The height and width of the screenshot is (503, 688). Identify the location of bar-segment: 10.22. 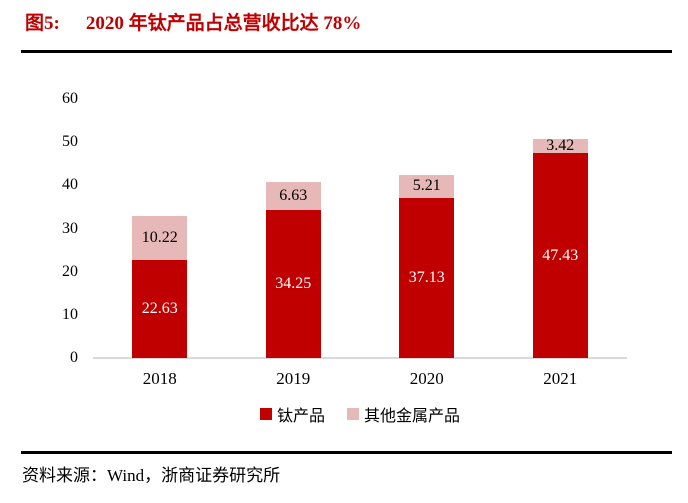
(160, 238).